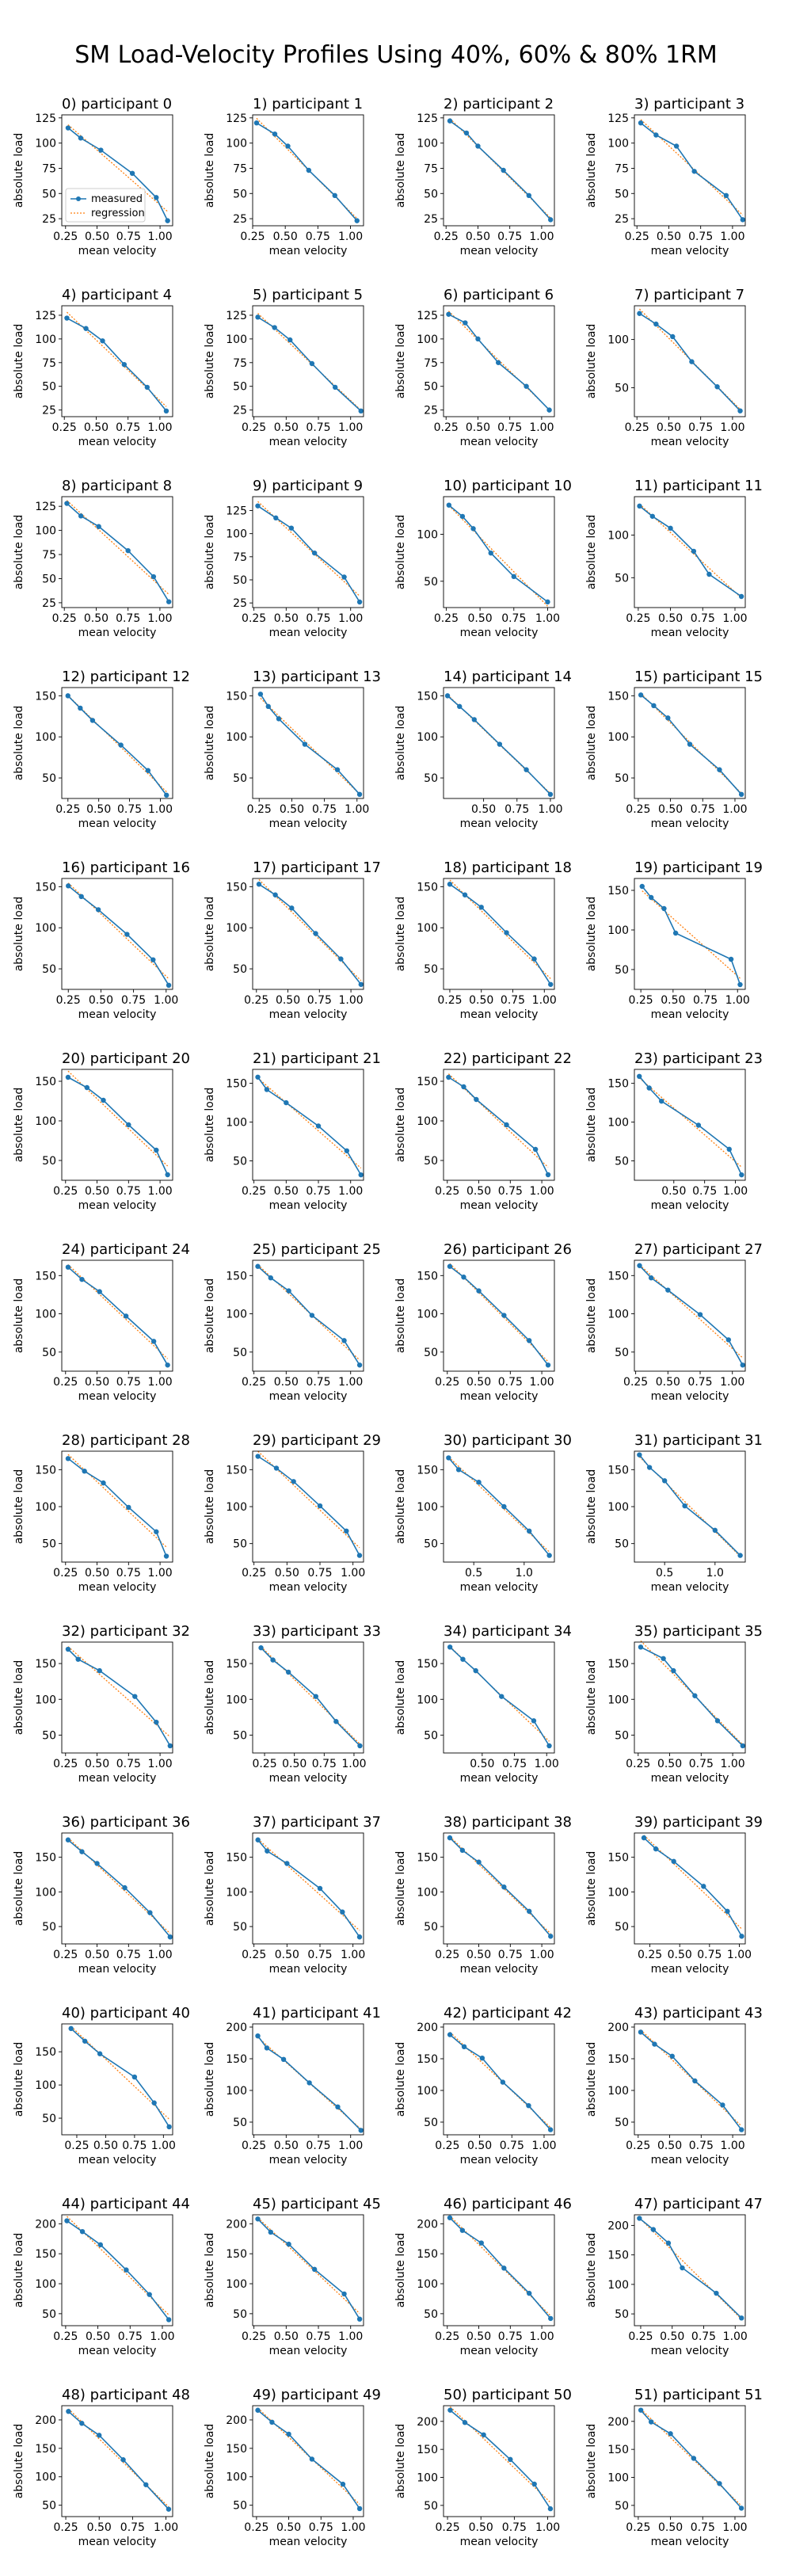  What do you see at coordinates (473, 1573) in the screenshot?
I see `x-tick-label: 0.5` at bounding box center [473, 1573].